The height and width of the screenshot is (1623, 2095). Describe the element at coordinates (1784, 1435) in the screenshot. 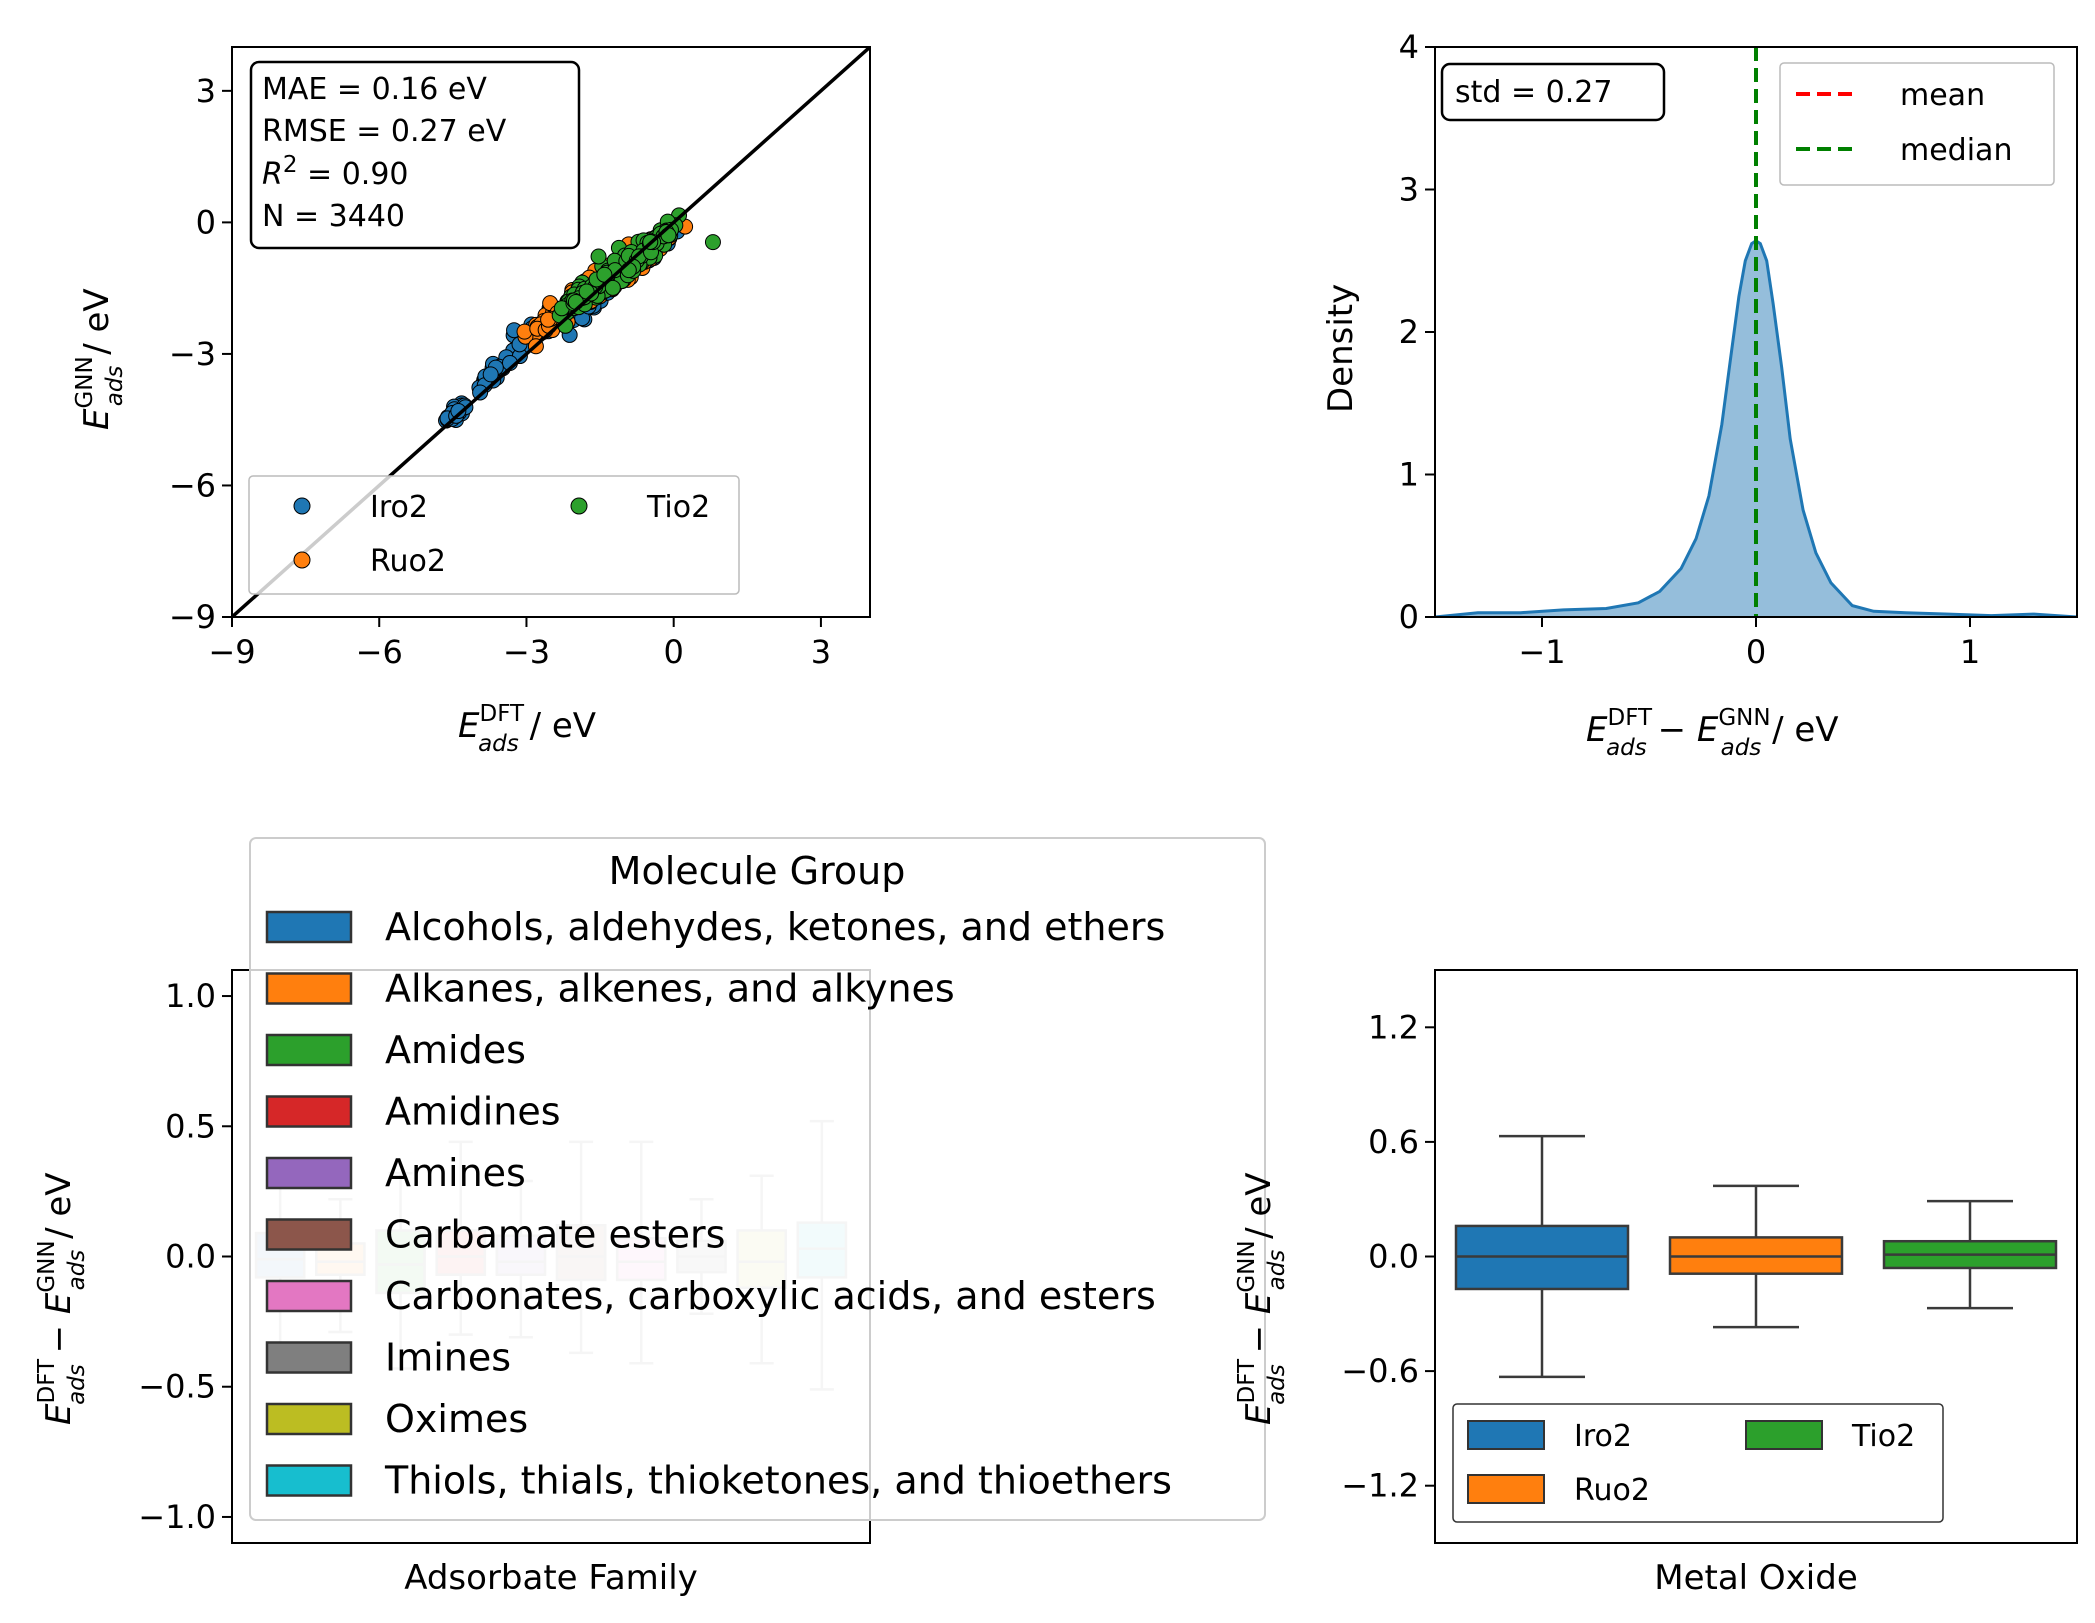

I see `legend-swatch-tio2` at that location.